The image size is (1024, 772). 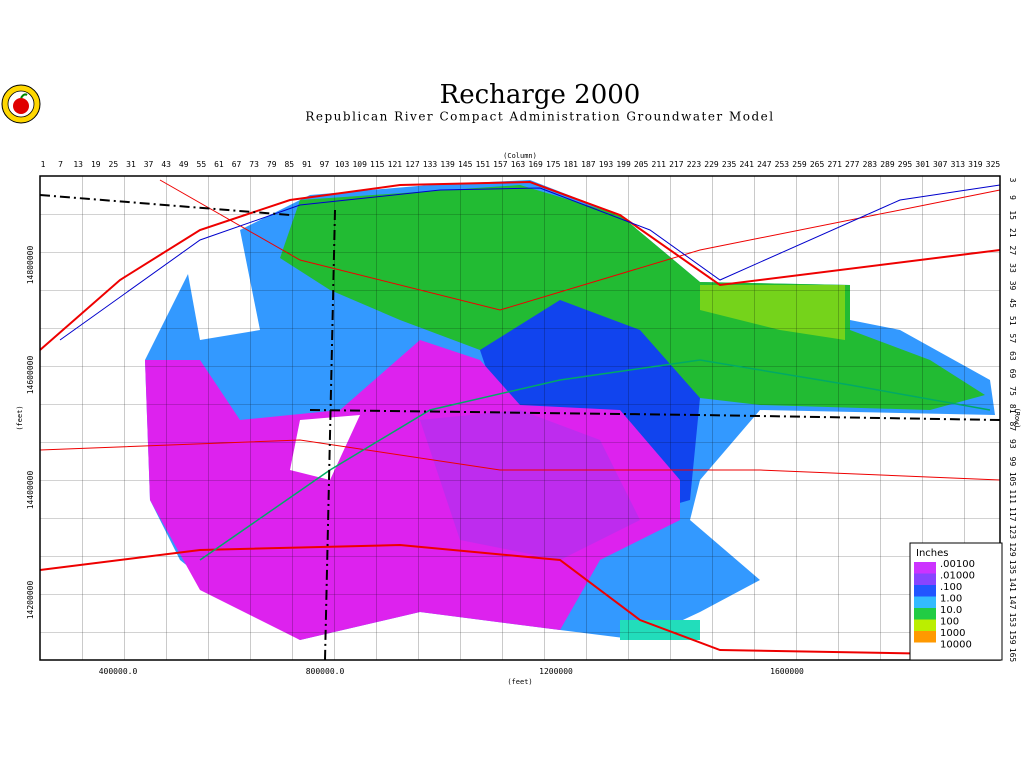 What do you see at coordinates (1012, 391) in the screenshot?
I see `row-tick-label: 75` at bounding box center [1012, 391].